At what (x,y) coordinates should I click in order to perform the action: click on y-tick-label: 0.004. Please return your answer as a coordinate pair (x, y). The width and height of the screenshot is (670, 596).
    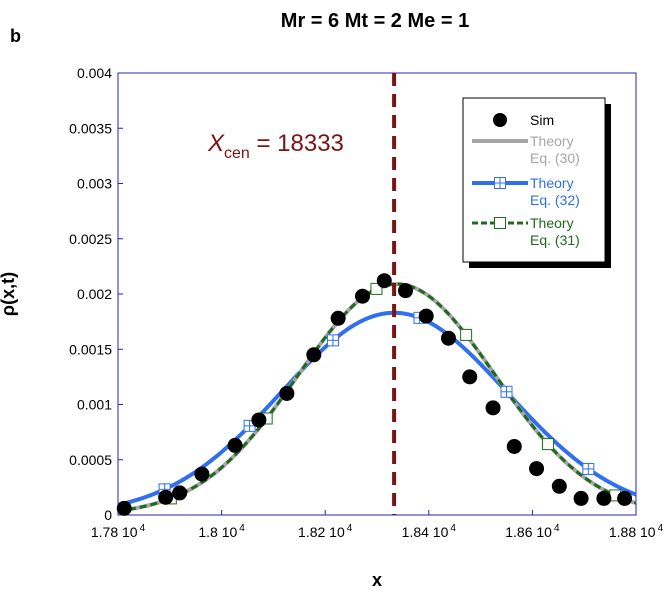
    Looking at the image, I should click on (94, 73).